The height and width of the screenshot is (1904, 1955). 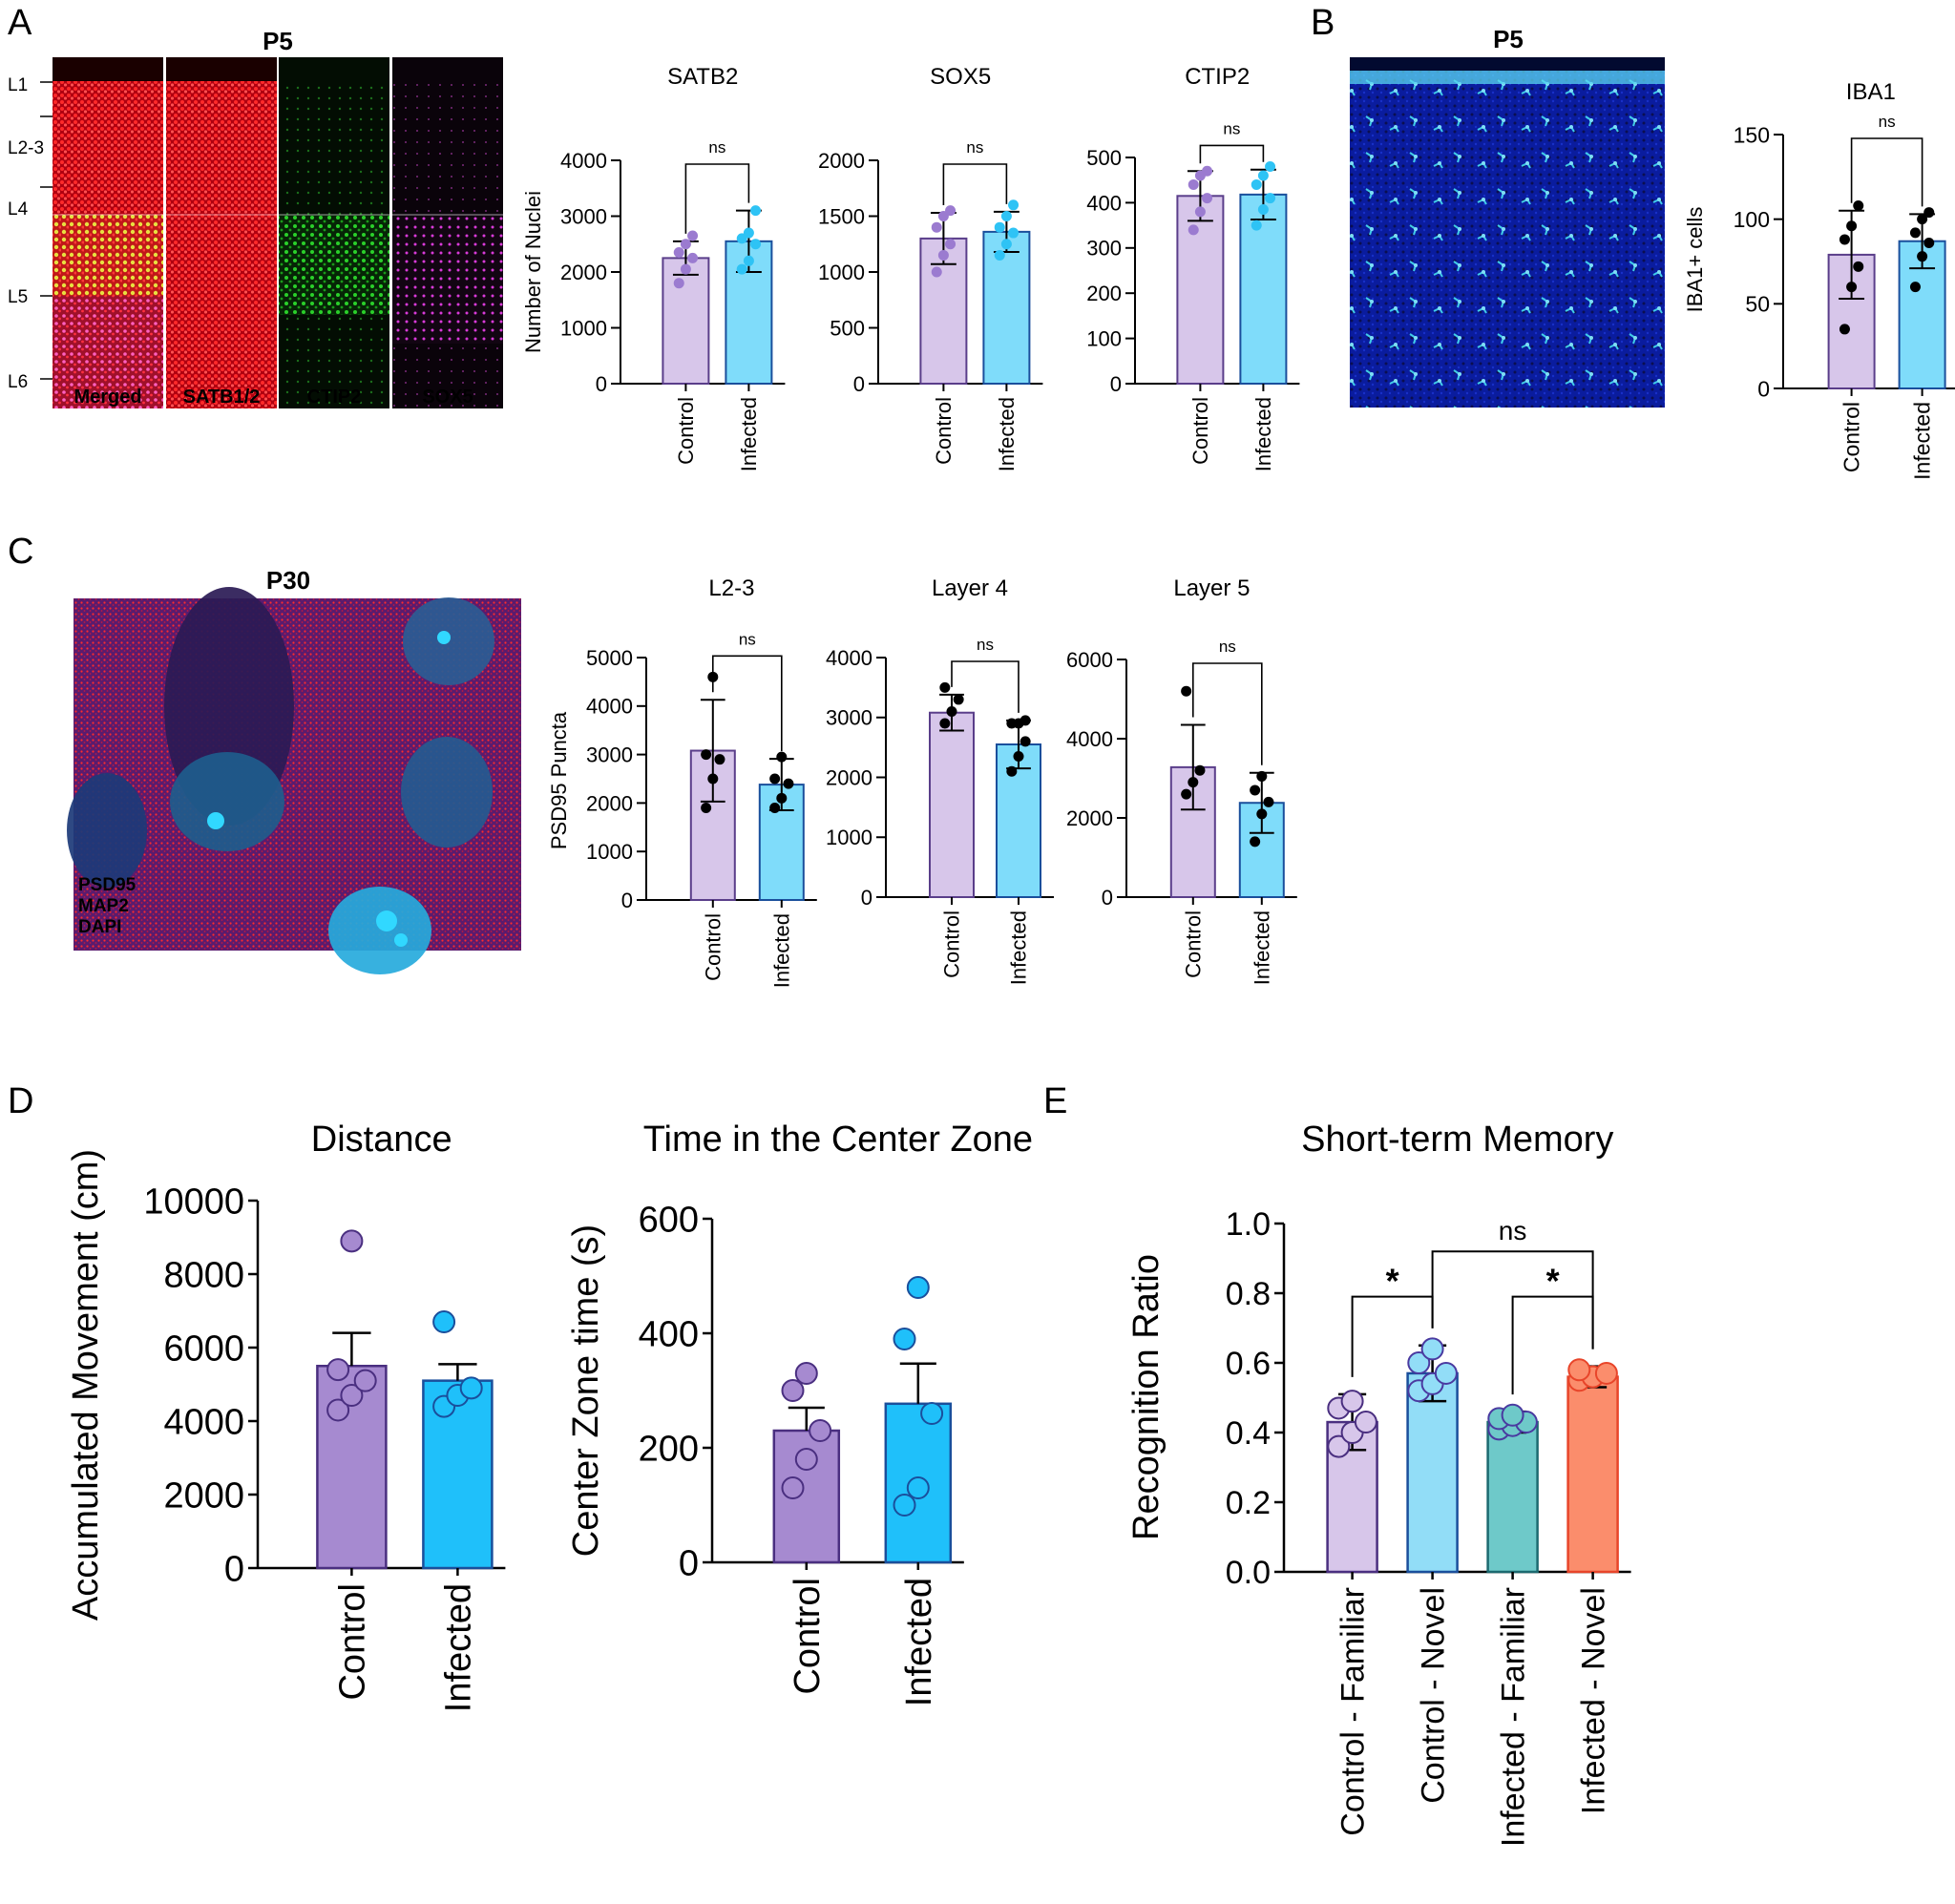 I want to click on y-axis-label: IBA1+ cells, so click(x=1695, y=260).